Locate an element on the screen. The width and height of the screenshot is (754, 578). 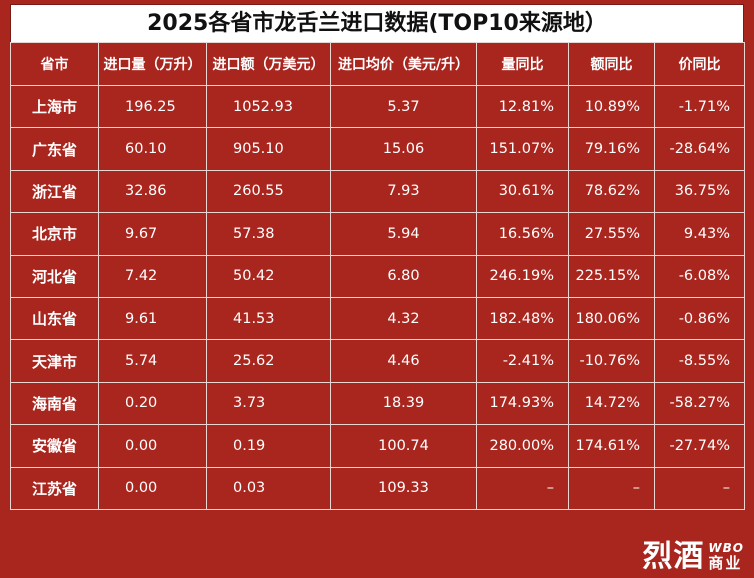
value-cell: 6.80 is located at coordinates (403, 276).